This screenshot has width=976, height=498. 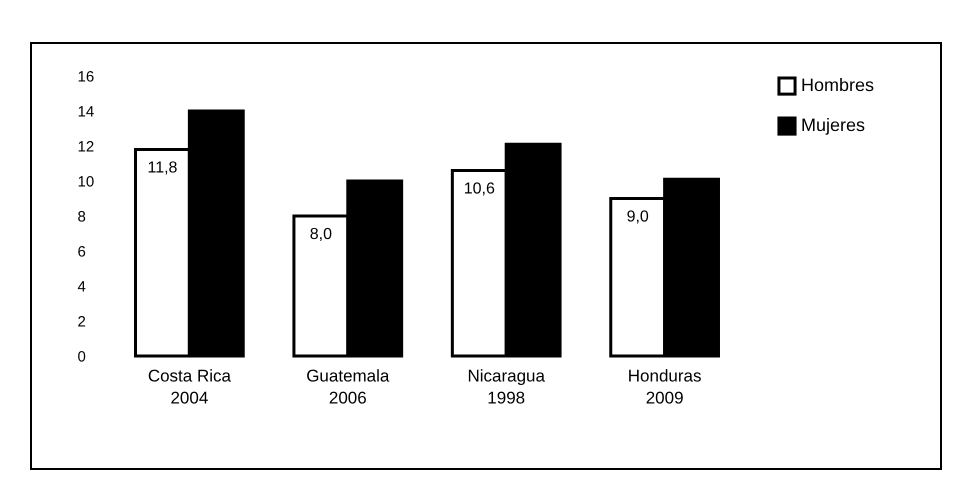 What do you see at coordinates (86, 77) in the screenshot?
I see `y-tick-label: 16` at bounding box center [86, 77].